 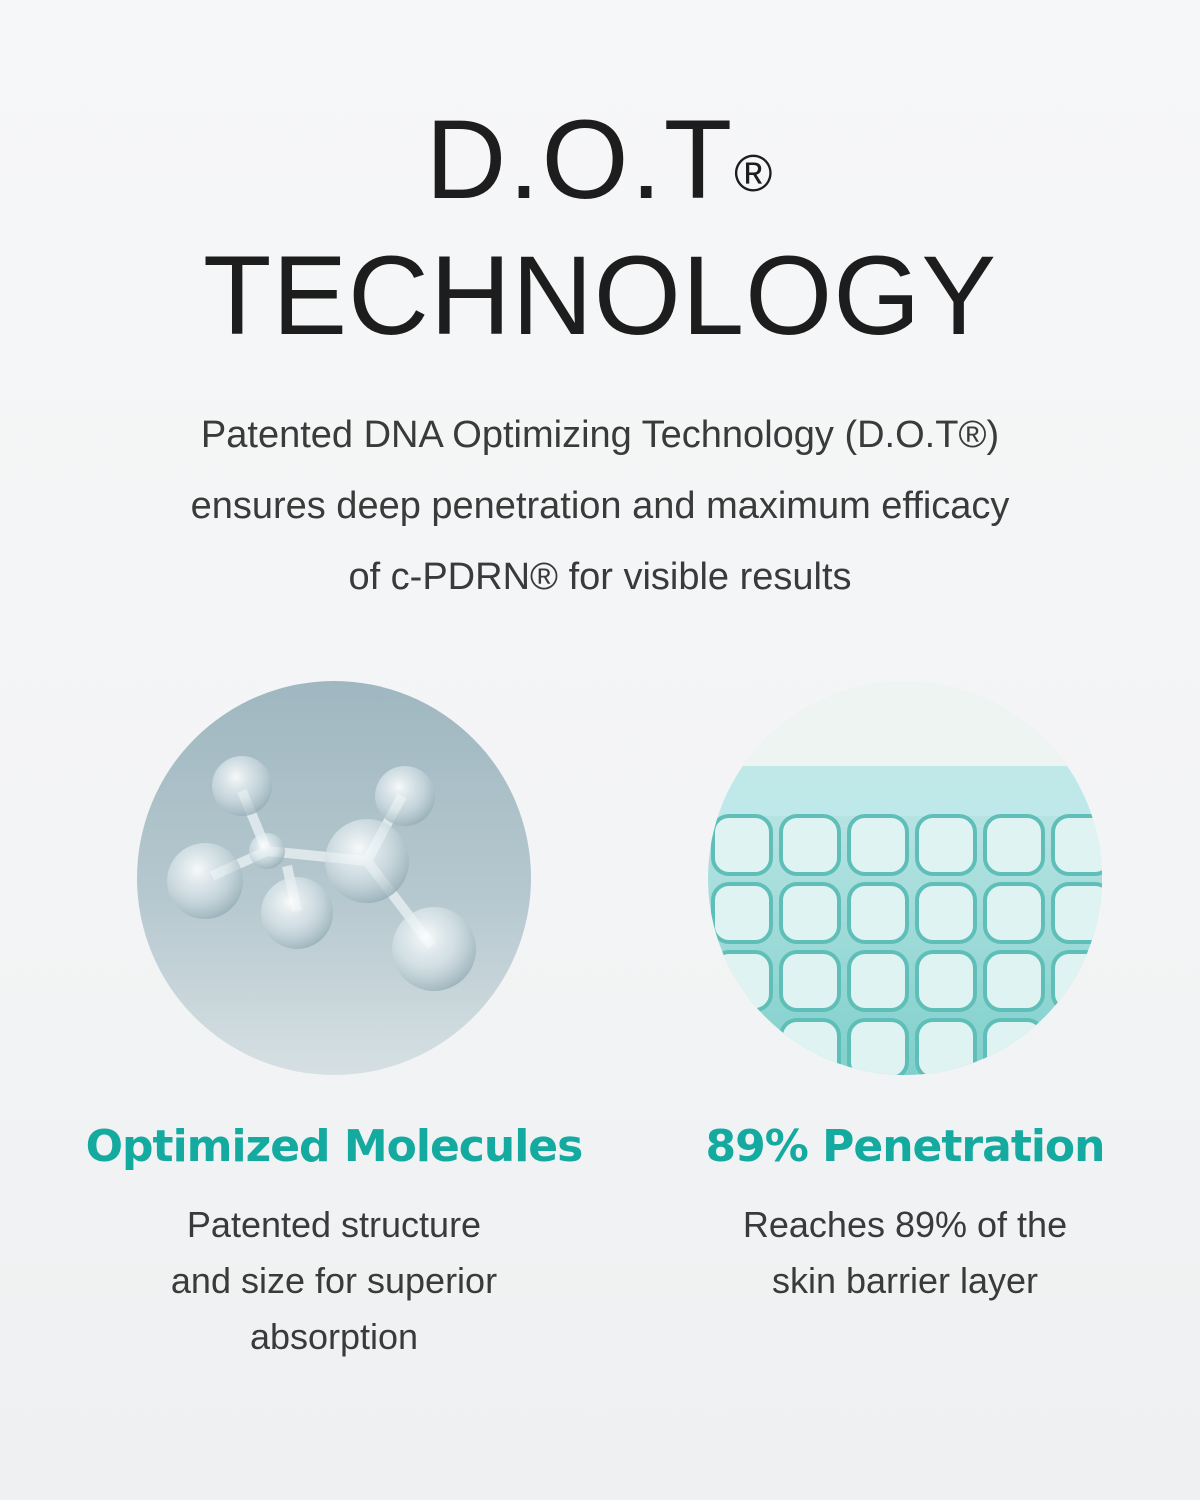 What do you see at coordinates (334, 1146) in the screenshot?
I see `feature-heading: Optimized Molecules` at bounding box center [334, 1146].